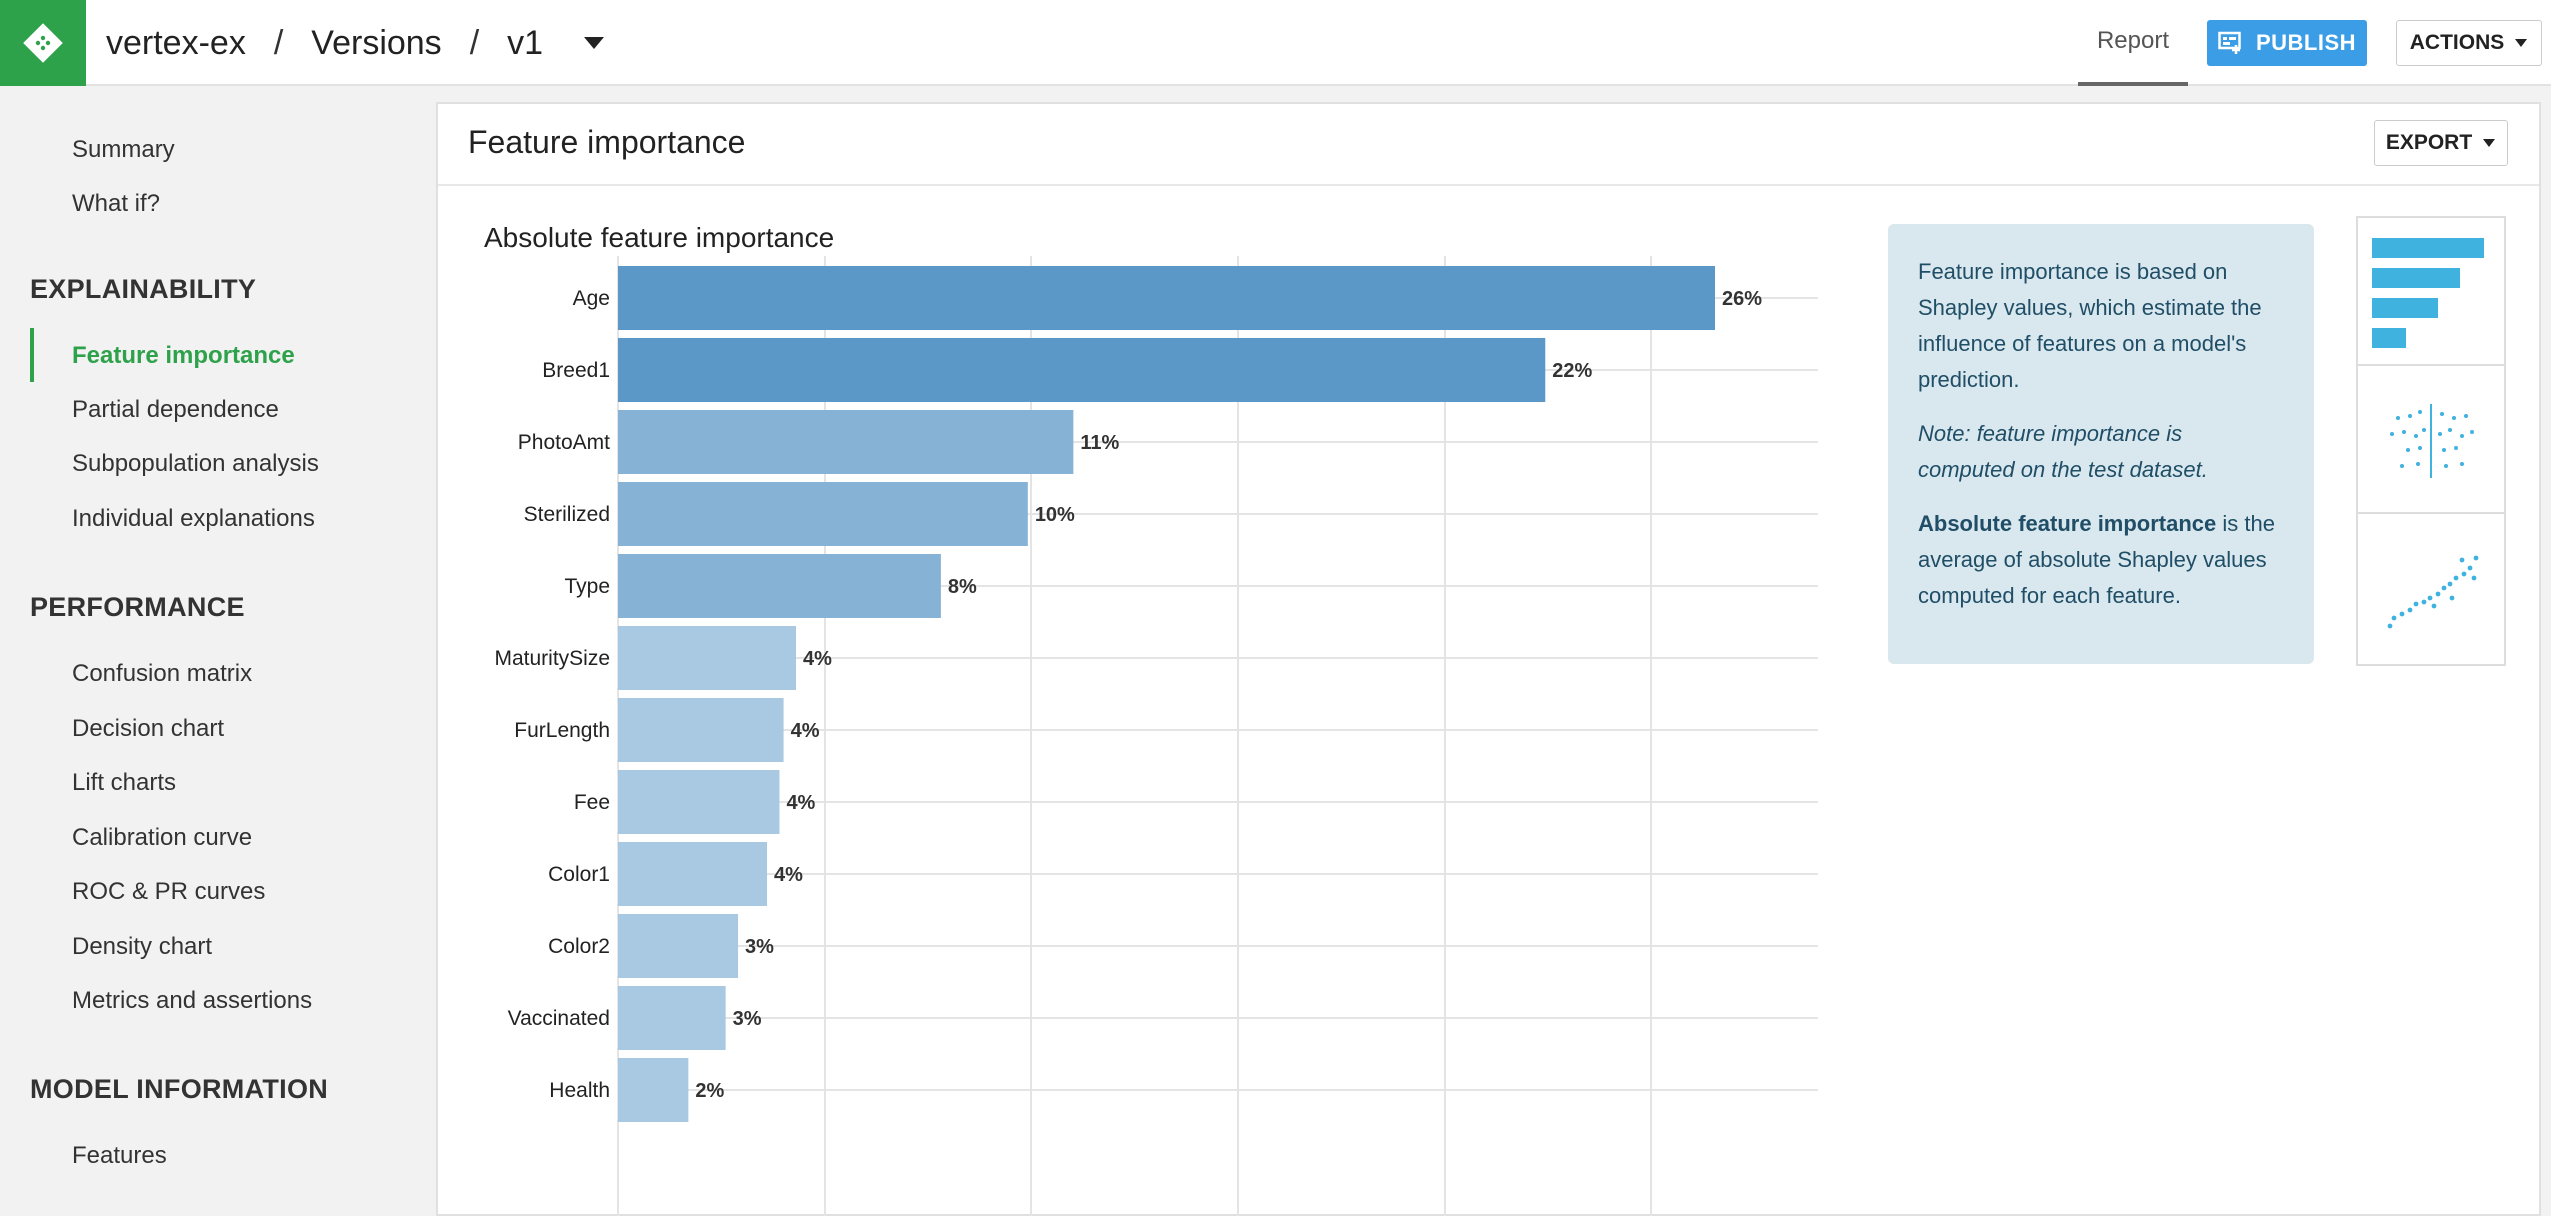 The image size is (2551, 1216). Describe the element at coordinates (659, 237) in the screenshot. I see `chart-title: Absolute feature importance` at that location.